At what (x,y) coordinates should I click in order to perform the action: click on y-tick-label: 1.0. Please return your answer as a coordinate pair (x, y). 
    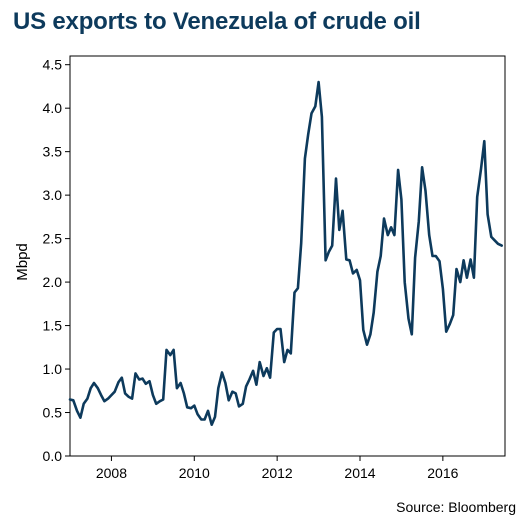
    Looking at the image, I should click on (53, 369).